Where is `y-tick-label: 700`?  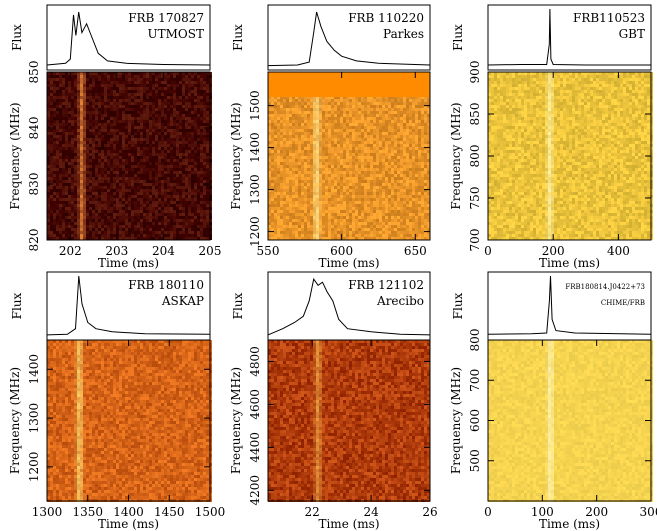 y-tick-label: 700 is located at coordinates (475, 240).